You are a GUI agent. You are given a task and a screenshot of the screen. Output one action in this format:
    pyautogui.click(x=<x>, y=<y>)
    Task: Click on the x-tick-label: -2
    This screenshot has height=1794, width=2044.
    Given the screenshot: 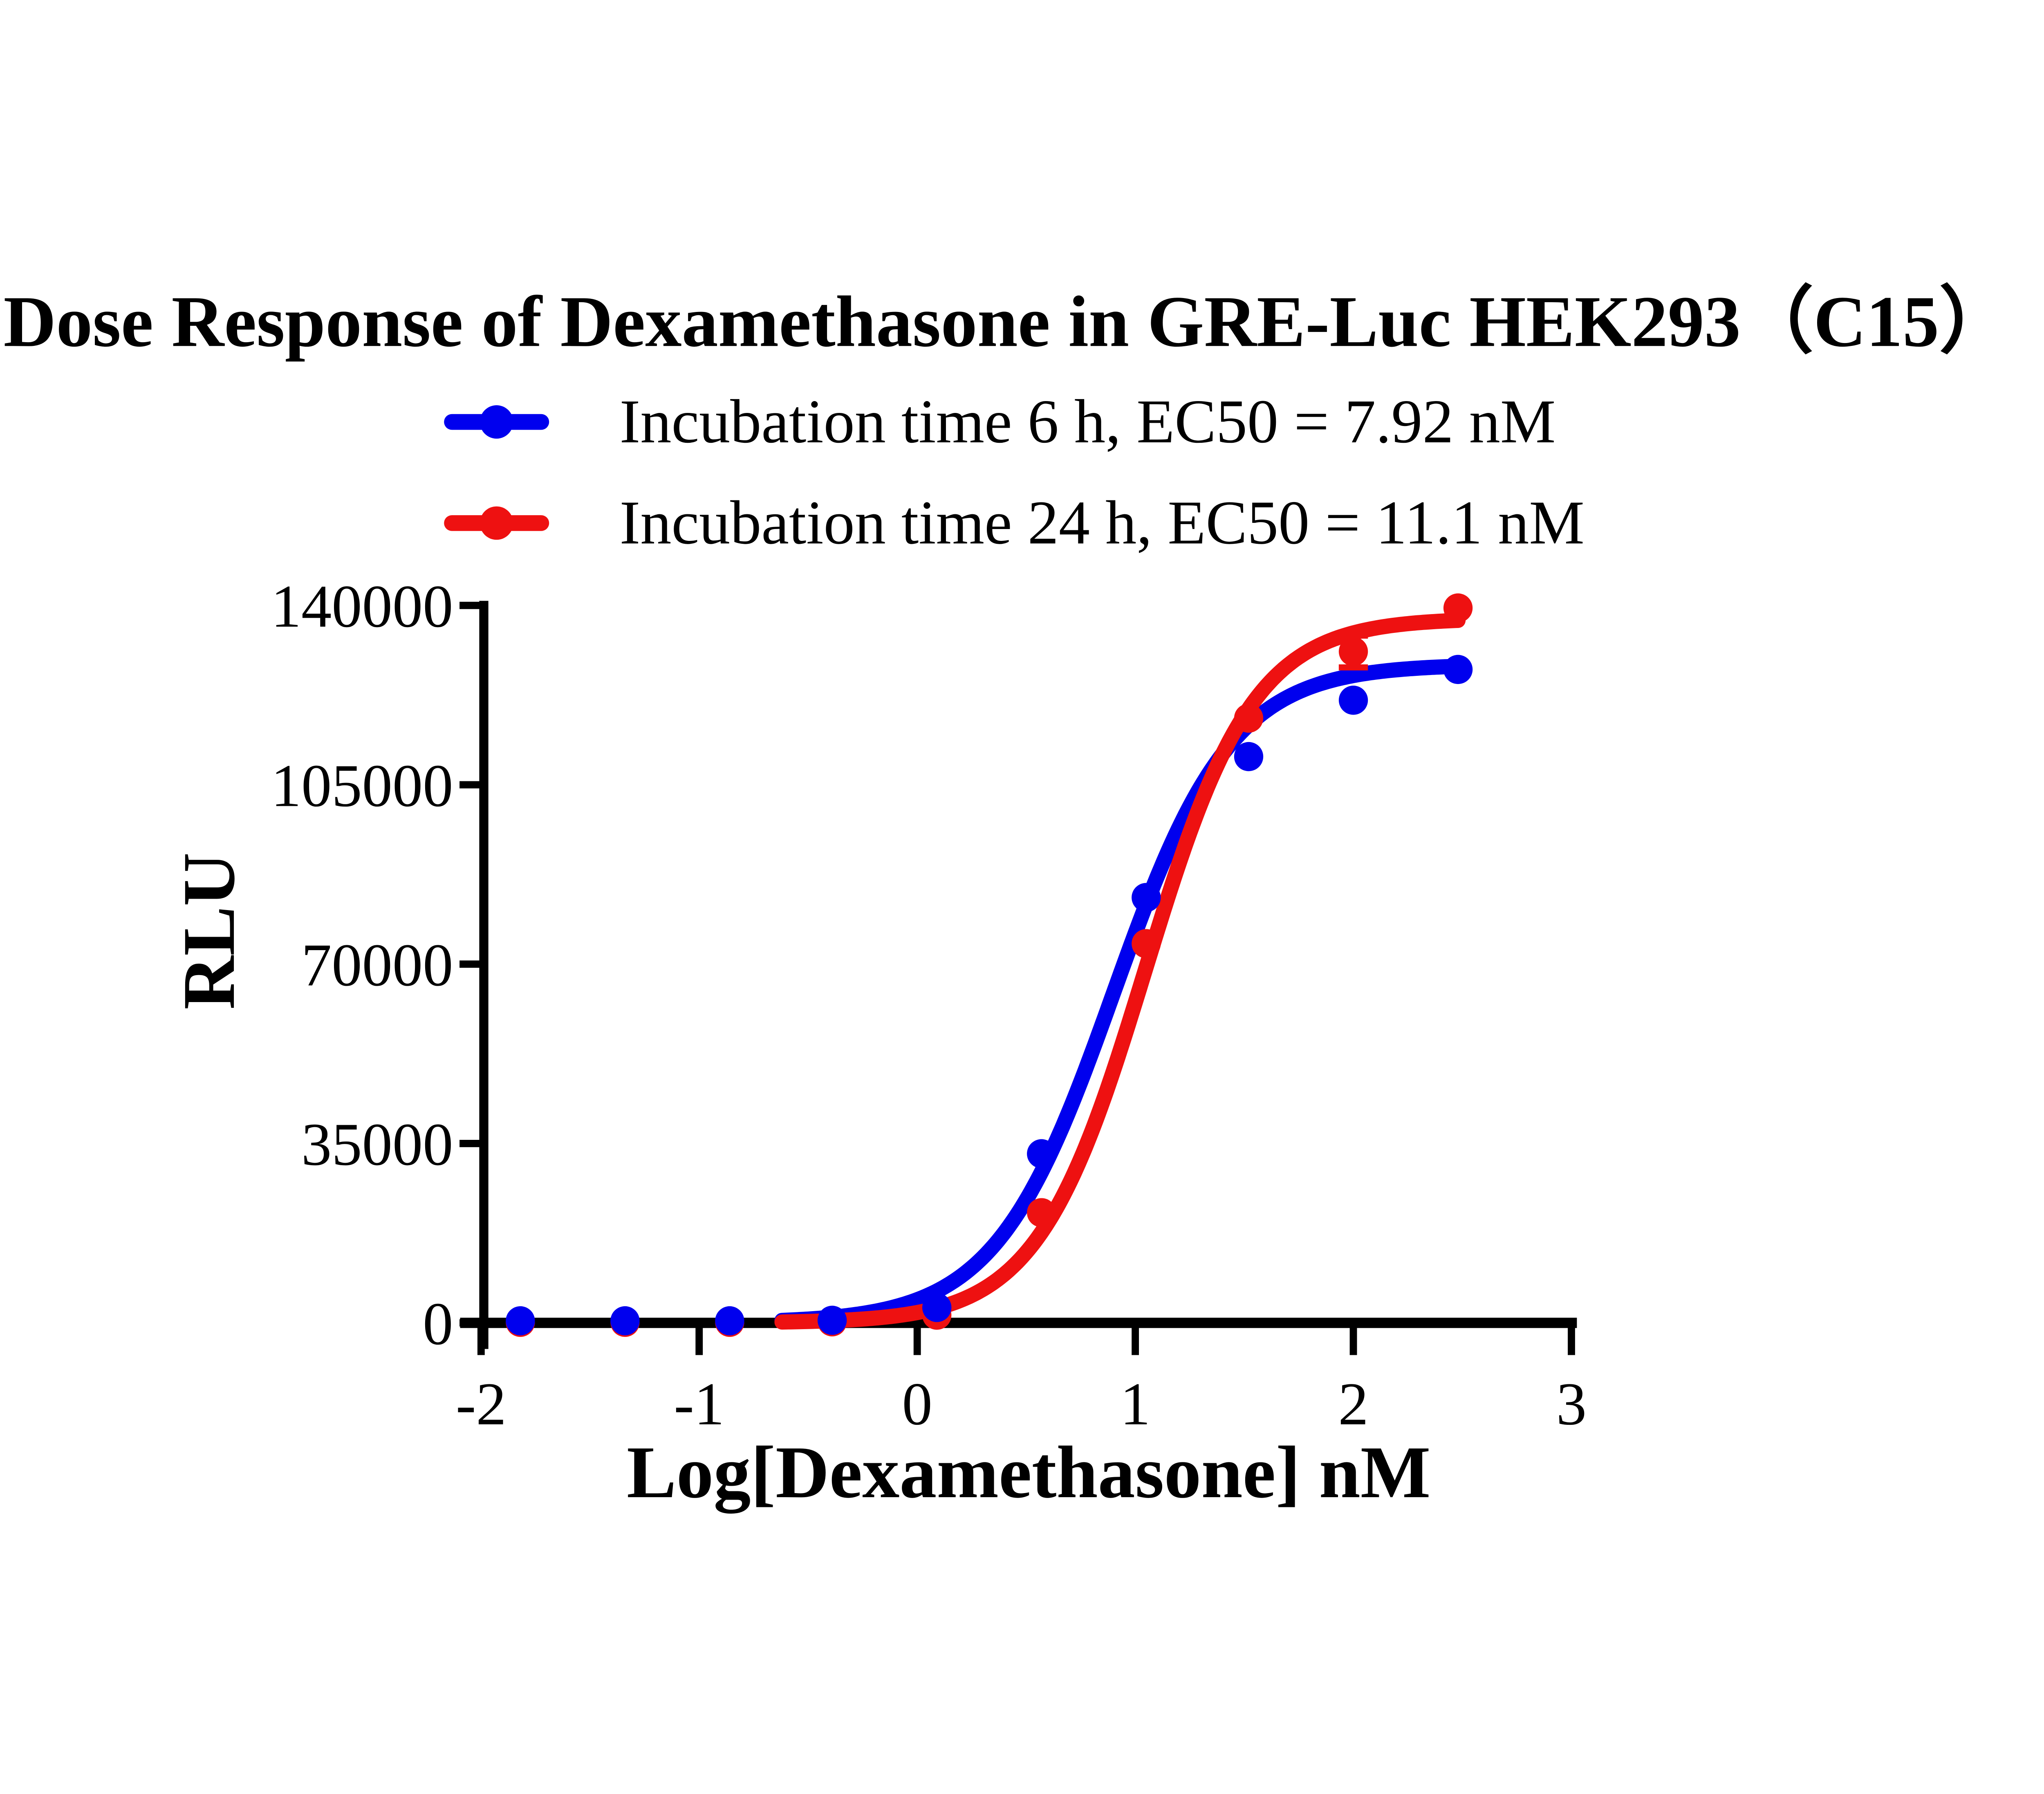 What is the action you would take?
    pyautogui.click(x=482, y=1404)
    